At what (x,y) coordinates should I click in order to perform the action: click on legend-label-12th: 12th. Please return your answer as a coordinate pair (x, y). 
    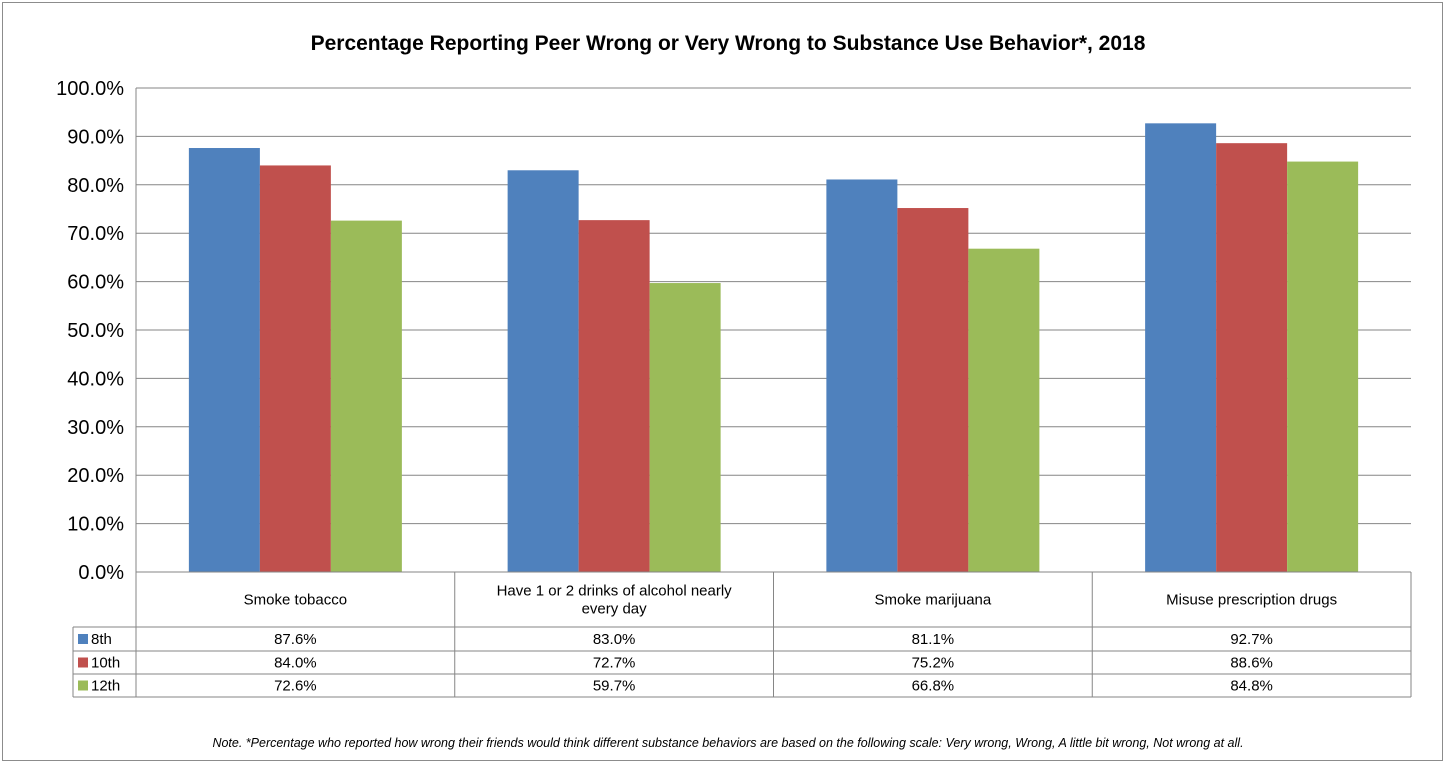
    Looking at the image, I should click on (105, 686).